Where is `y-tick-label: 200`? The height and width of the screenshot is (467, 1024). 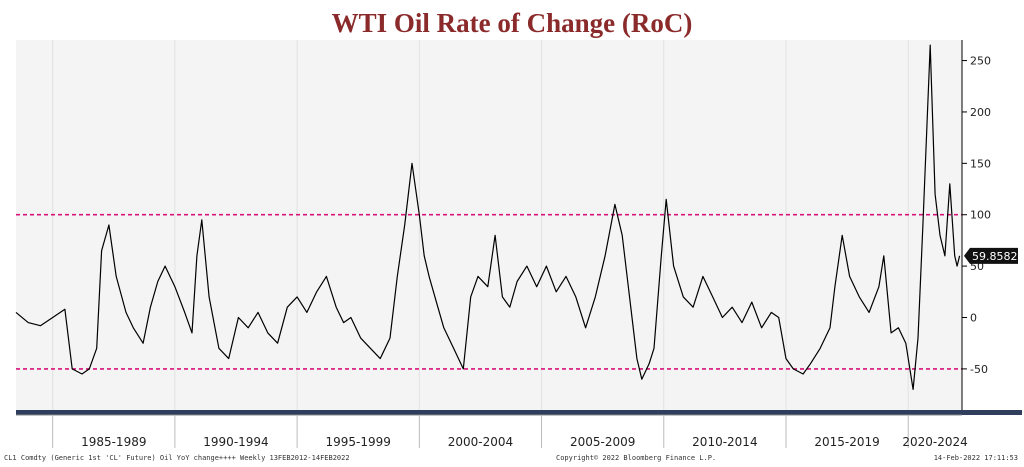
y-tick-label: 200 is located at coordinates (980, 112).